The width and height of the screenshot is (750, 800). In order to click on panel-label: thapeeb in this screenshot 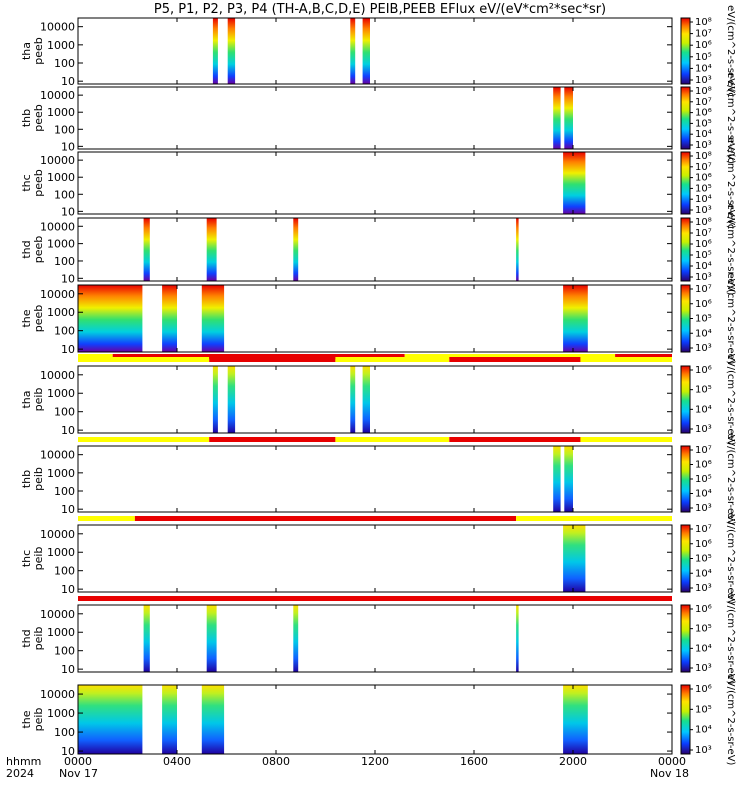, I will do `click(32, 51)`.